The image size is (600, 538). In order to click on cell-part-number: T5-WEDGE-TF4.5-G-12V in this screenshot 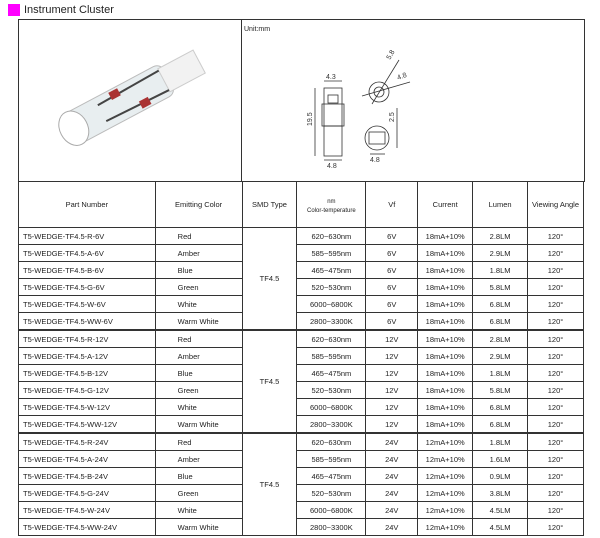, I will do `click(87, 390)`.